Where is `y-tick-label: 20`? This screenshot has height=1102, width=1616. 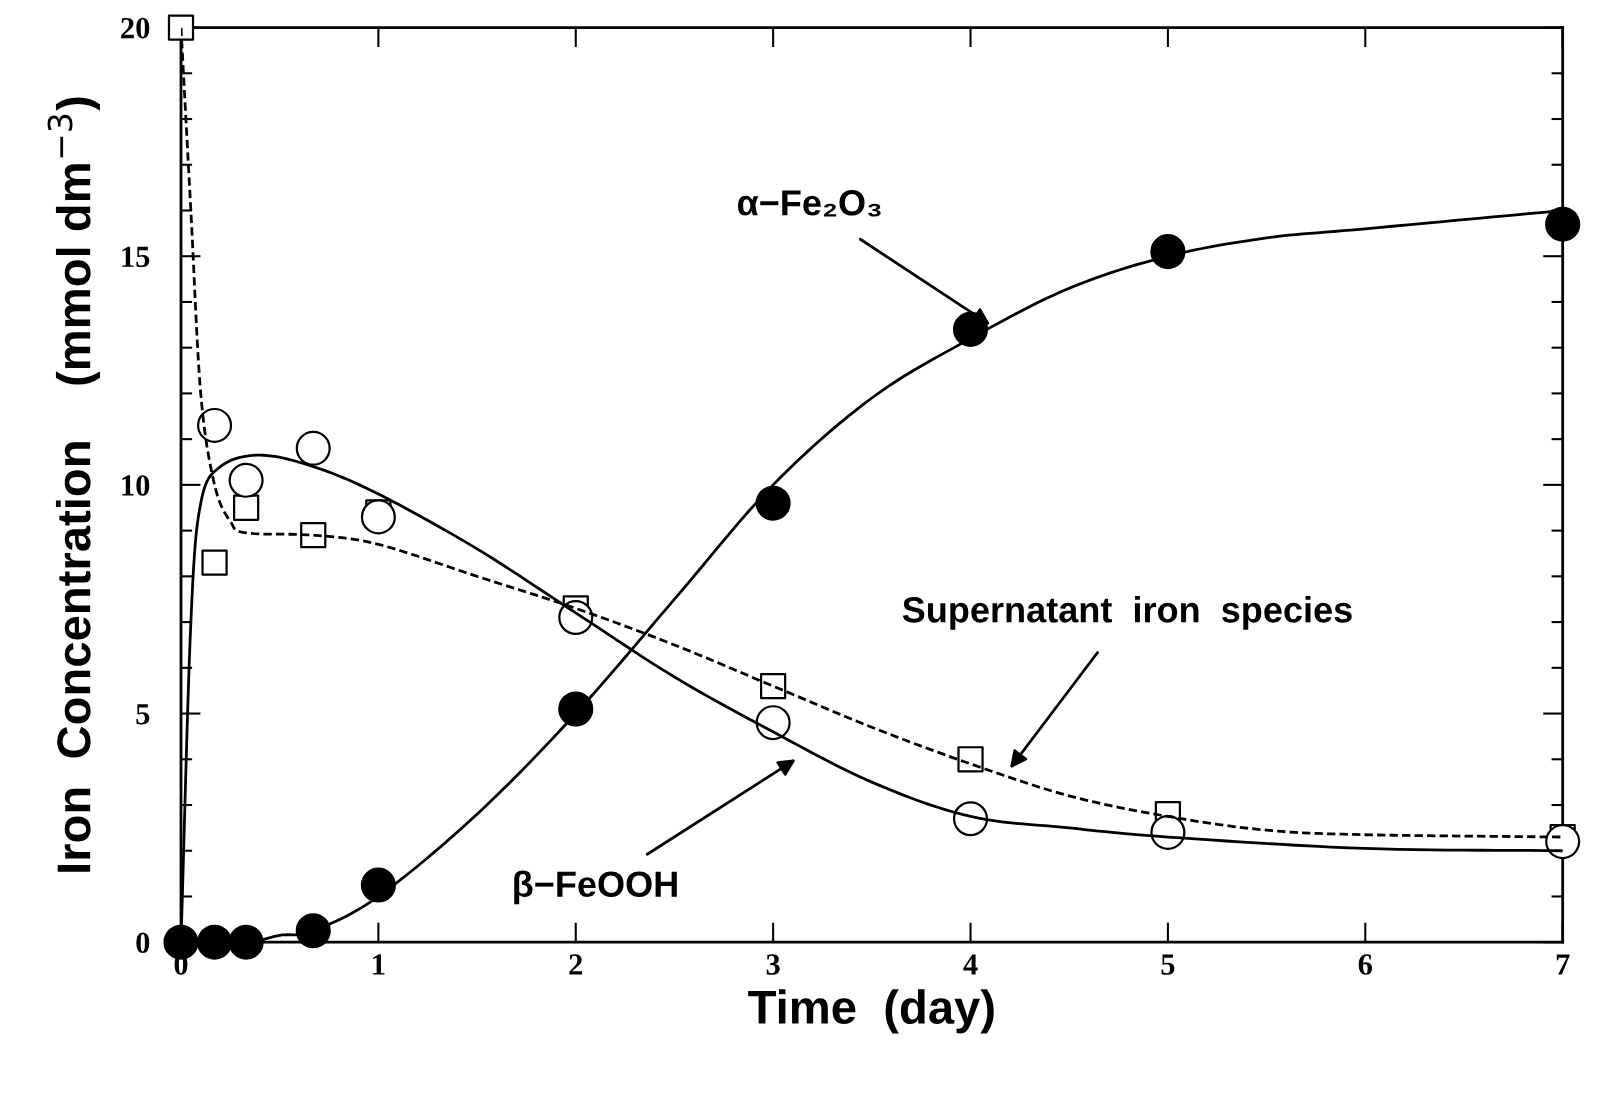
y-tick-label: 20 is located at coordinates (135, 28).